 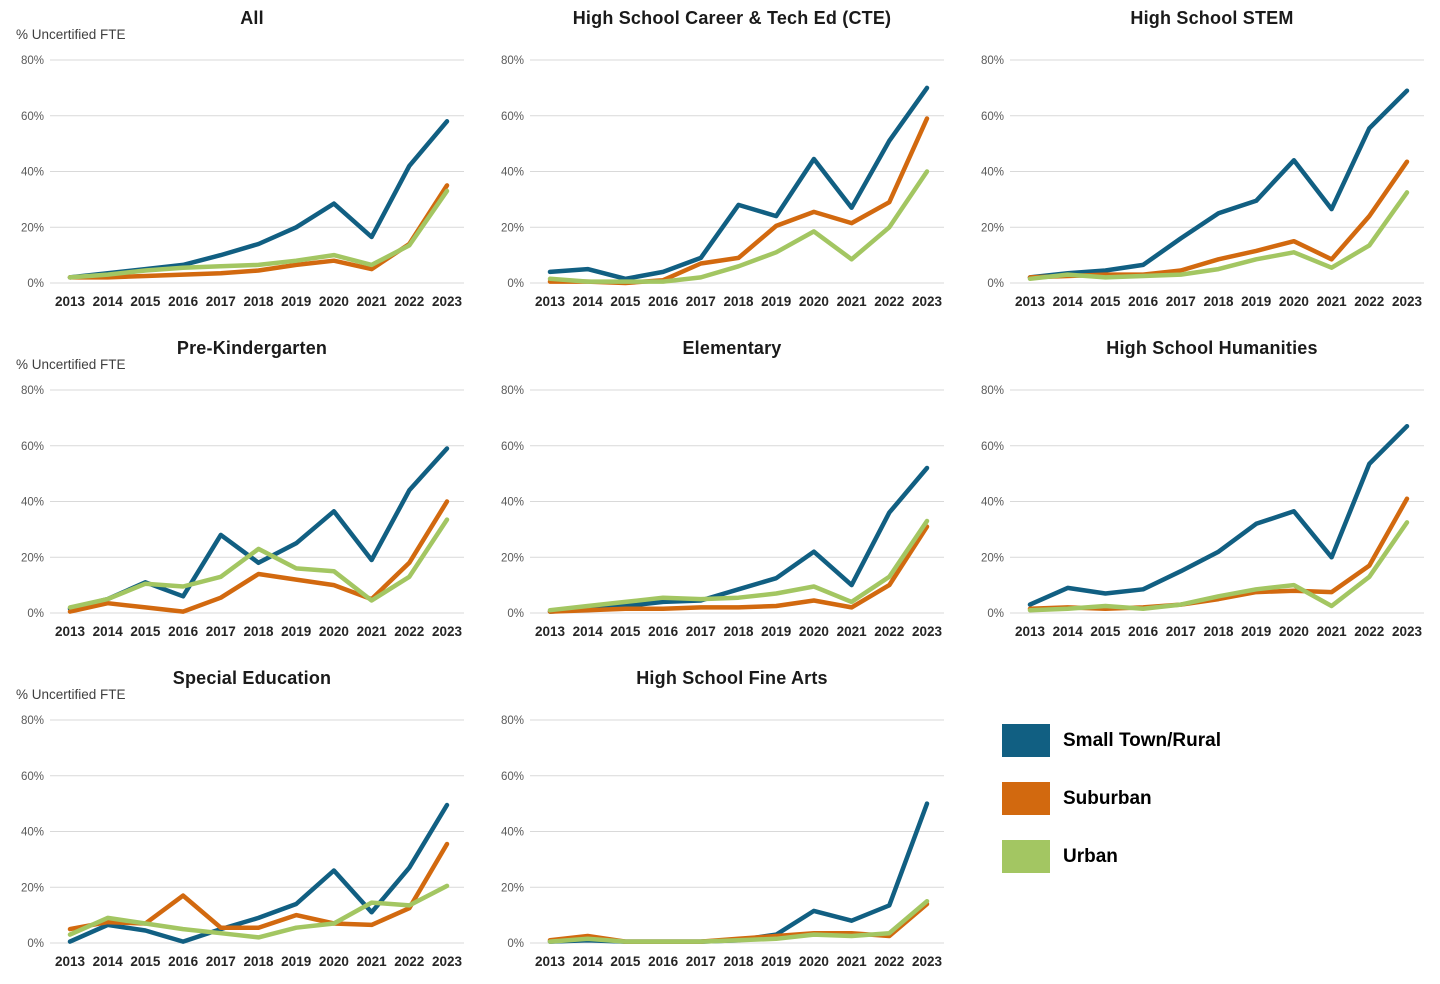 I want to click on legend-swatch-small-town-rural, so click(x=1026, y=740).